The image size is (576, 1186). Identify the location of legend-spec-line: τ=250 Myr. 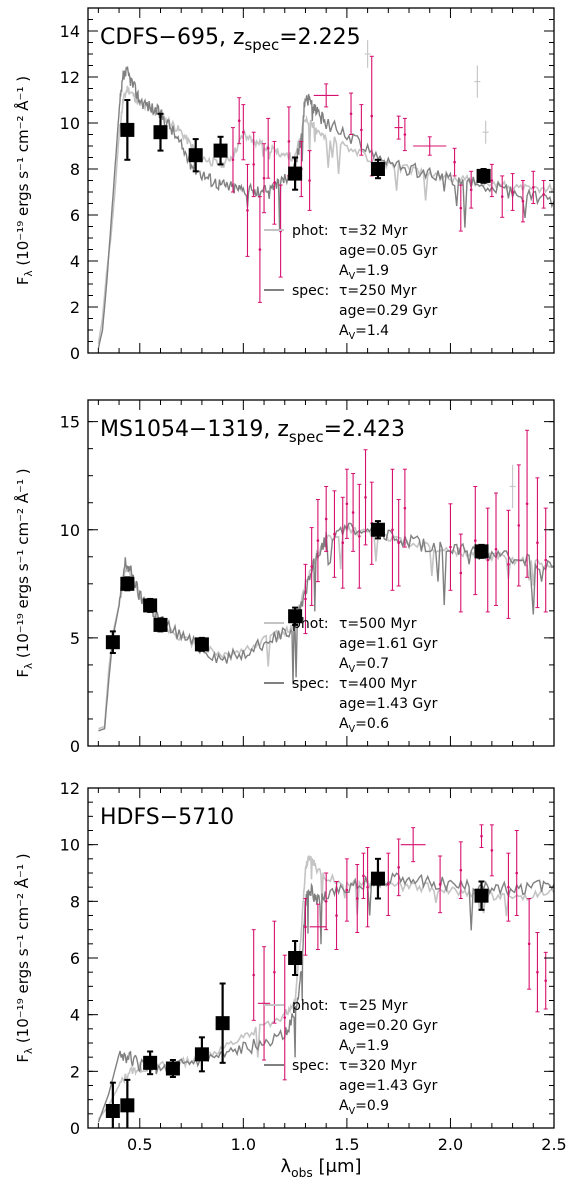
(378, 291).